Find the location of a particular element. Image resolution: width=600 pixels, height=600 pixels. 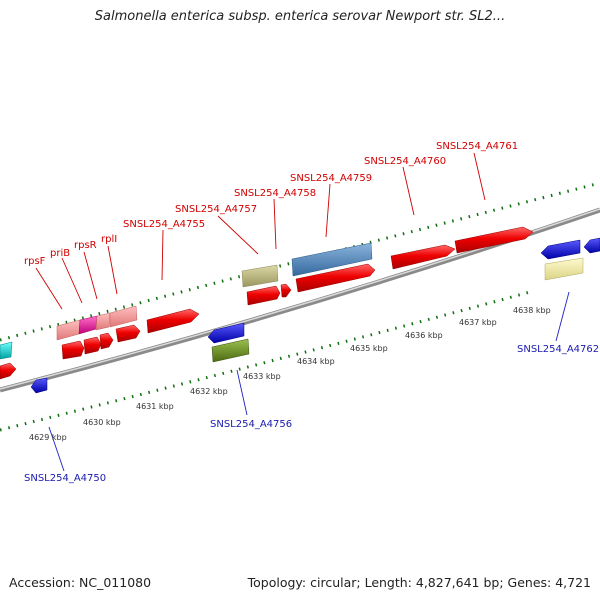

label-rpsR: rpsR is located at coordinates (85, 245).